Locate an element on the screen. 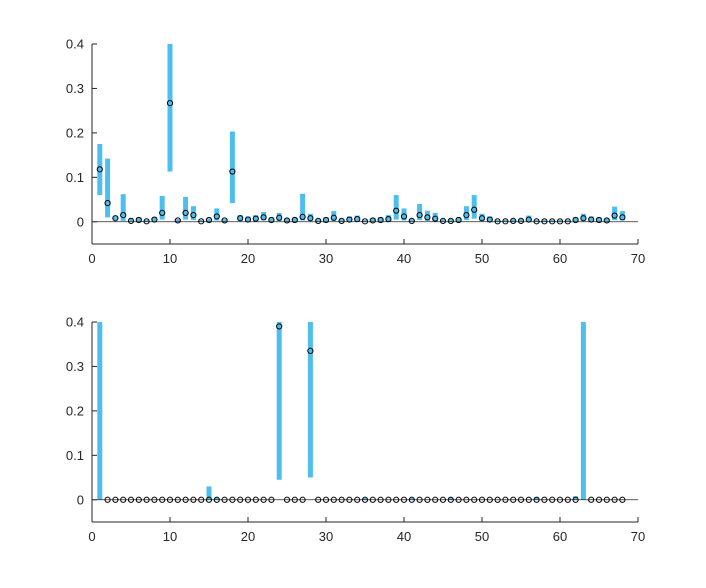 The width and height of the screenshot is (706, 588). x-tick-label: 0 is located at coordinates (91, 258).